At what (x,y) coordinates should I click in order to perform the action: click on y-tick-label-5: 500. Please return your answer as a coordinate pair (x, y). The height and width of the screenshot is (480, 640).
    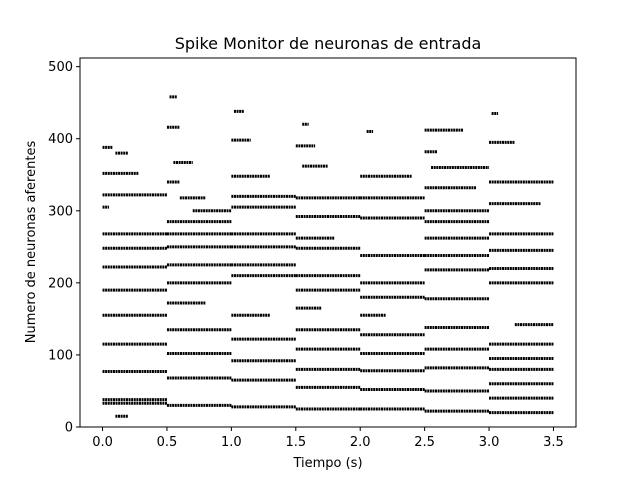
    Looking at the image, I should click on (60, 67).